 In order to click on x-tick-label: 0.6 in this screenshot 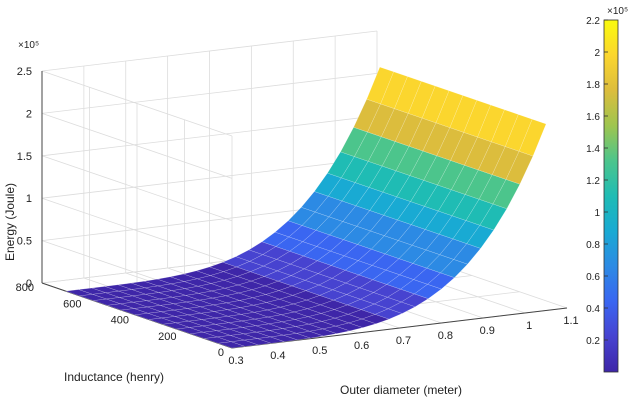, I will do `click(361, 346)`.